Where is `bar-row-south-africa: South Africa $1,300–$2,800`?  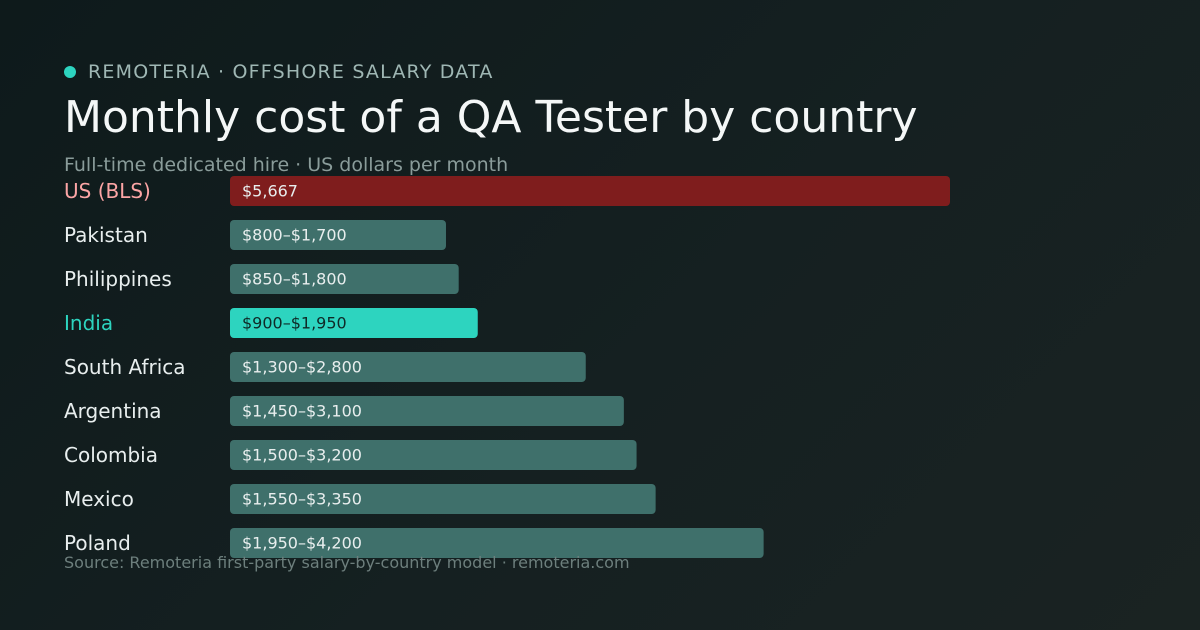
bar-row-south-africa: South Africa $1,300–$2,800 is located at coordinates (325, 367).